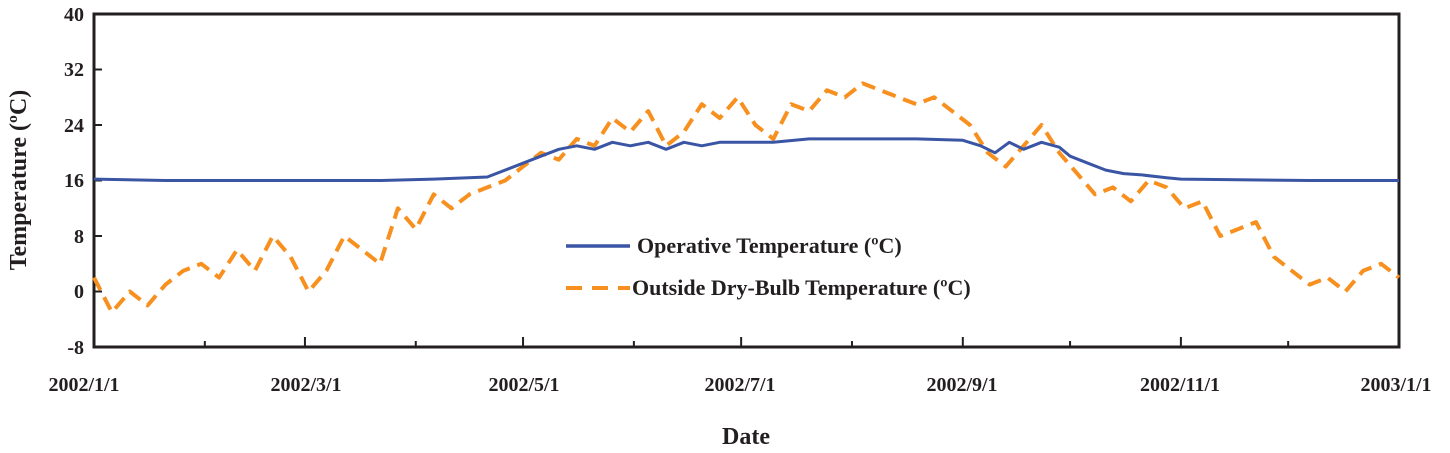 Image resolution: width=1450 pixels, height=453 pixels. Describe the element at coordinates (88, 237) in the screenshot. I see `y-tick-group-2: 8` at that location.